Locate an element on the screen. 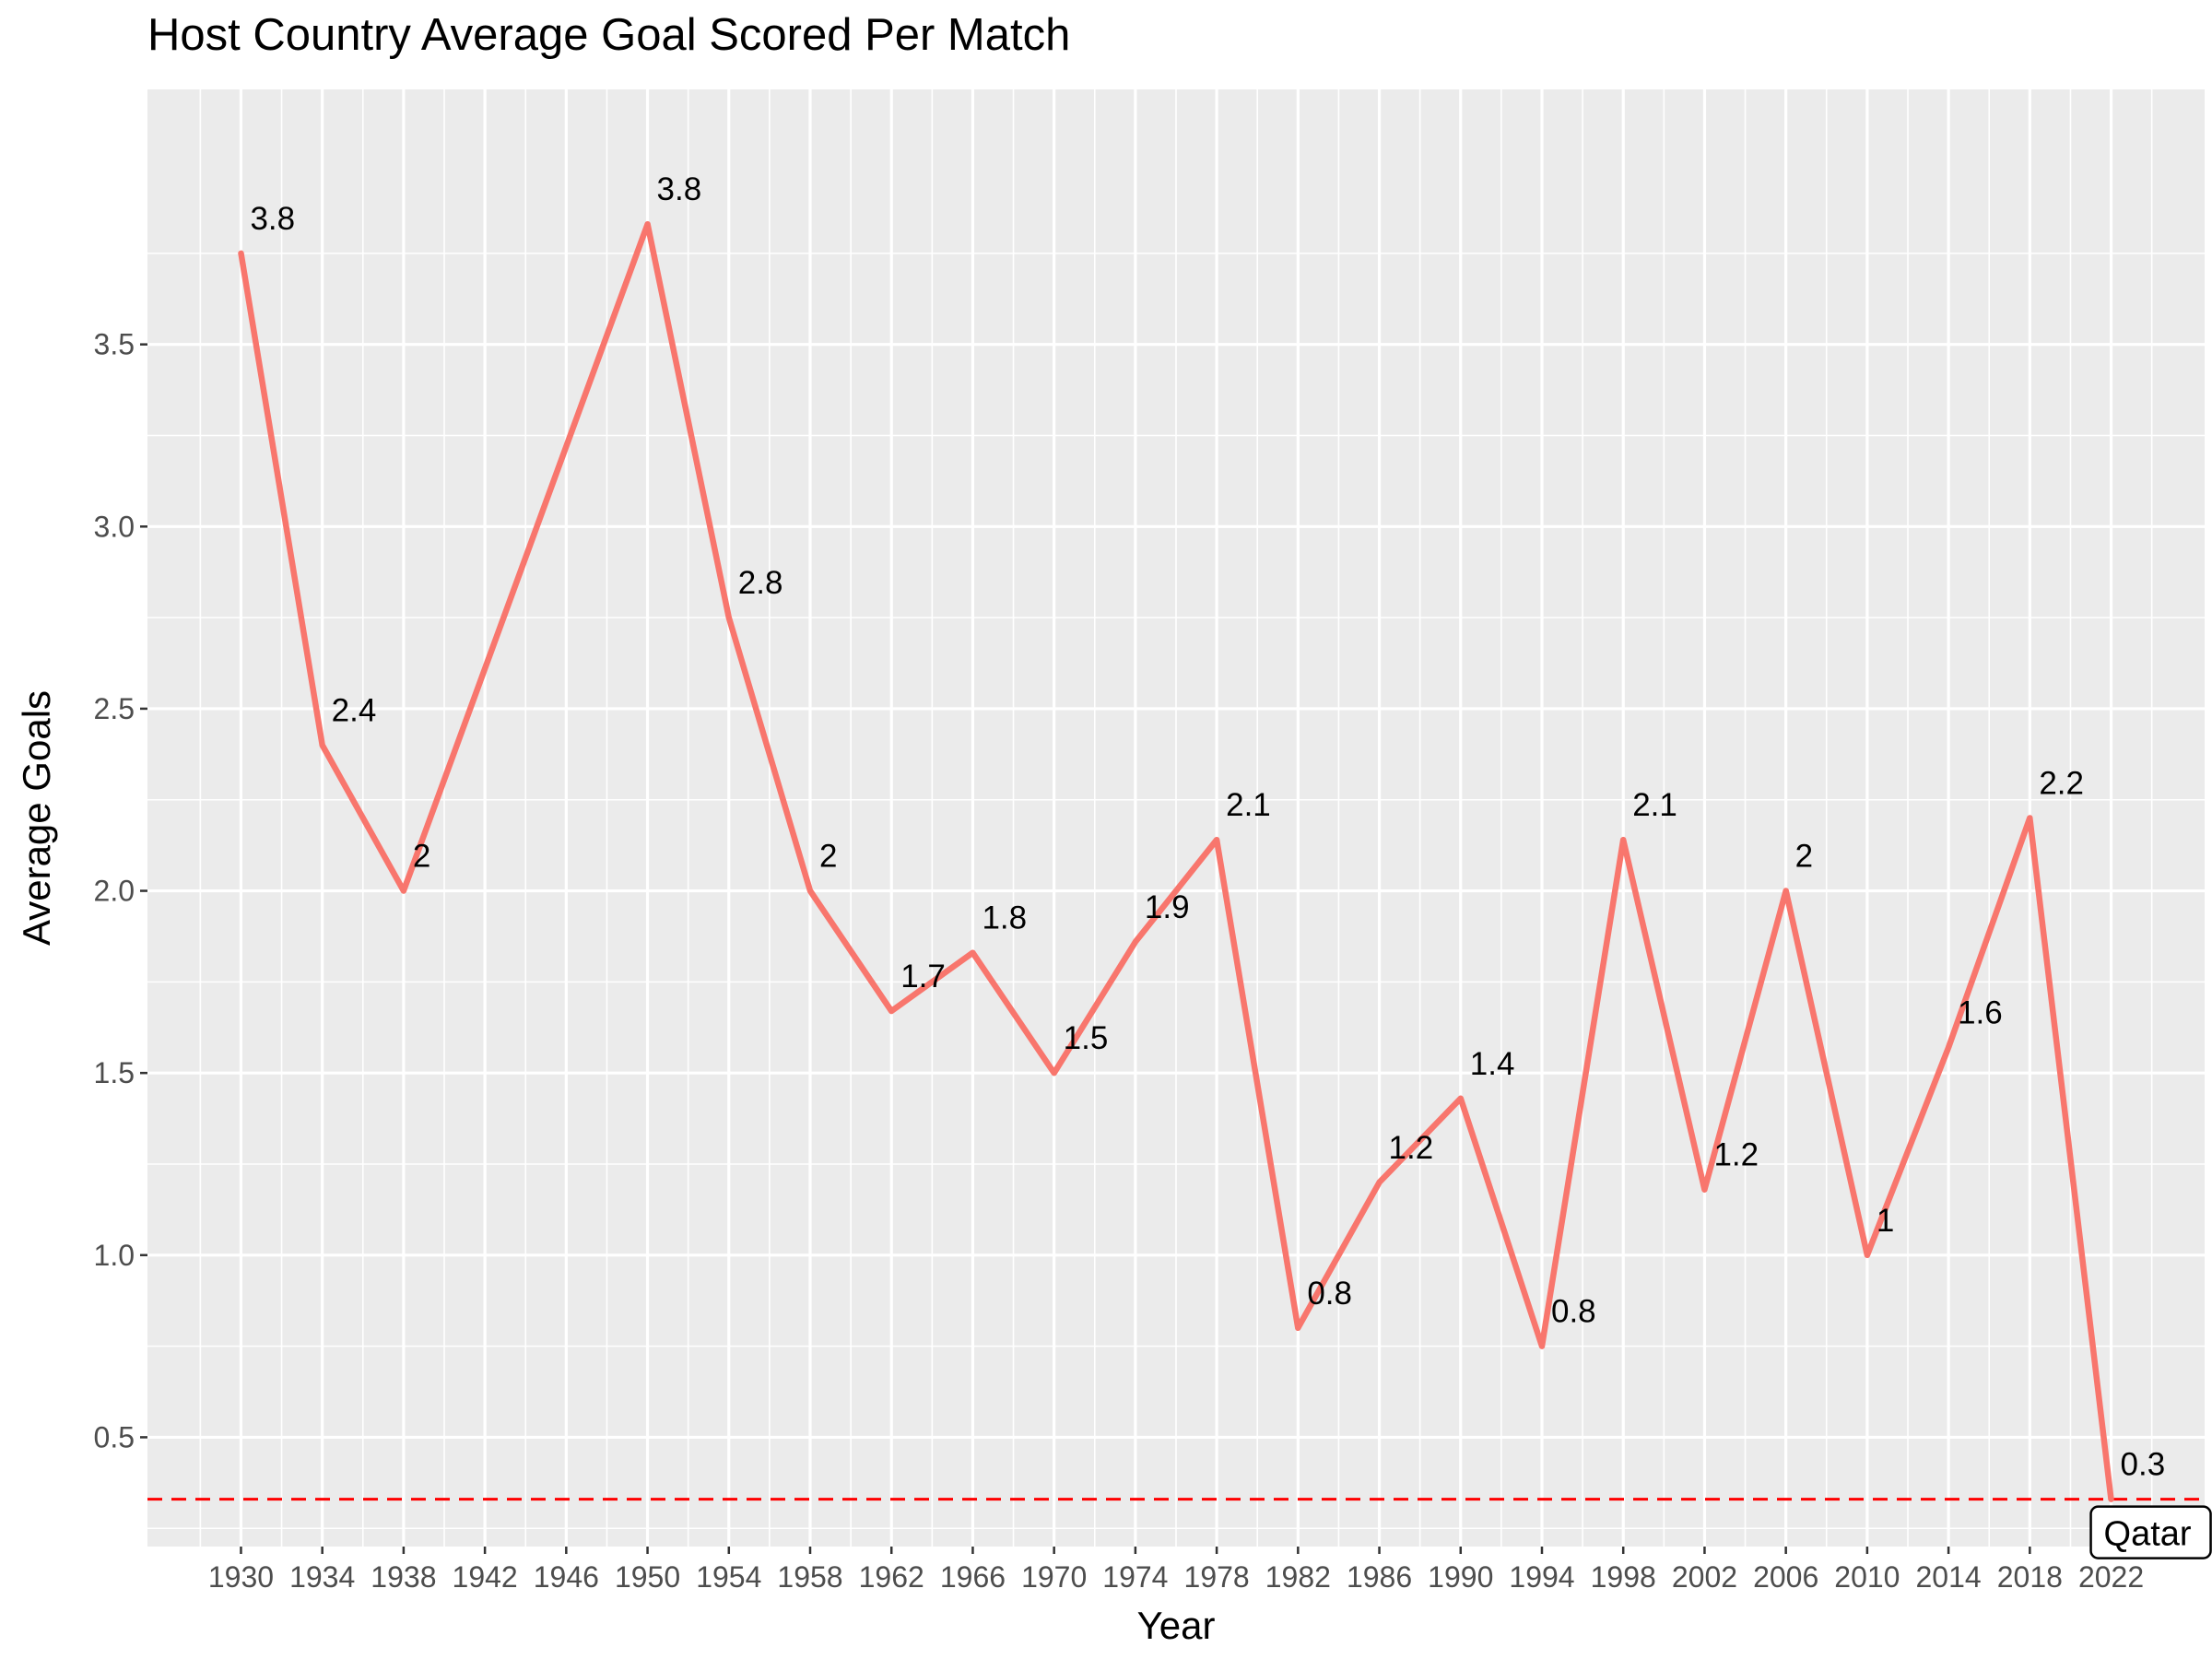 Image resolution: width=2212 pixels, height=1659 pixels. data-label: 1.5 is located at coordinates (1086, 1038).